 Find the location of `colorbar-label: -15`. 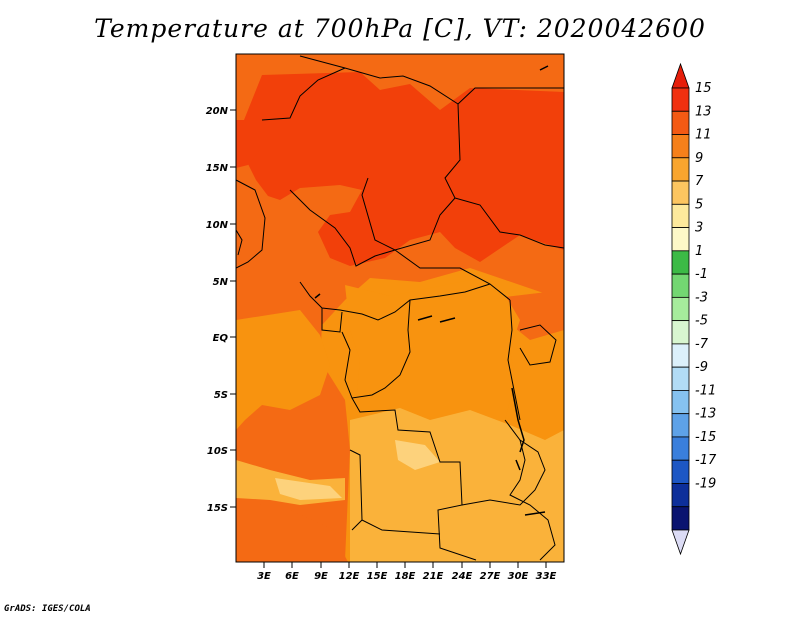

colorbar-label: -15 is located at coordinates (705, 437).